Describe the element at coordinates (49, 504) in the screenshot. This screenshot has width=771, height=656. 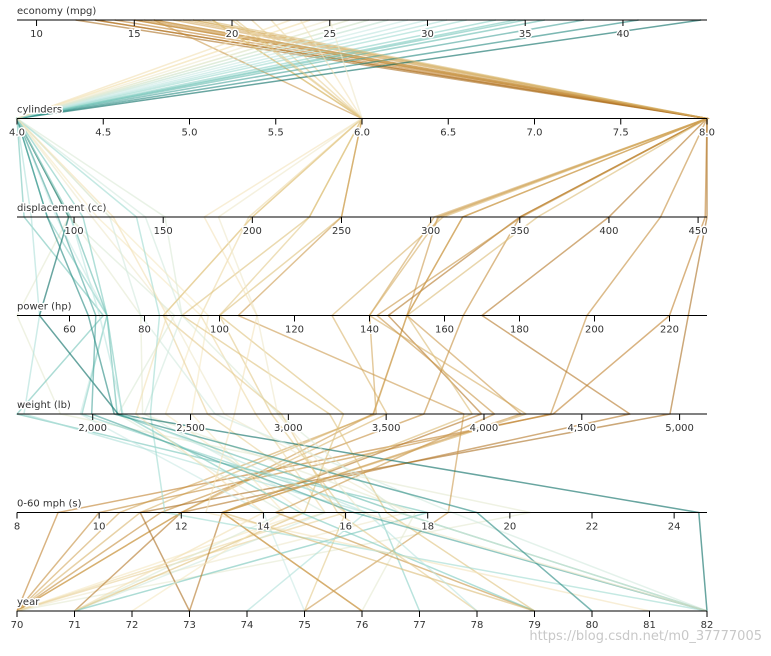
I see `axis-title: 0-60 mph (s)` at that location.